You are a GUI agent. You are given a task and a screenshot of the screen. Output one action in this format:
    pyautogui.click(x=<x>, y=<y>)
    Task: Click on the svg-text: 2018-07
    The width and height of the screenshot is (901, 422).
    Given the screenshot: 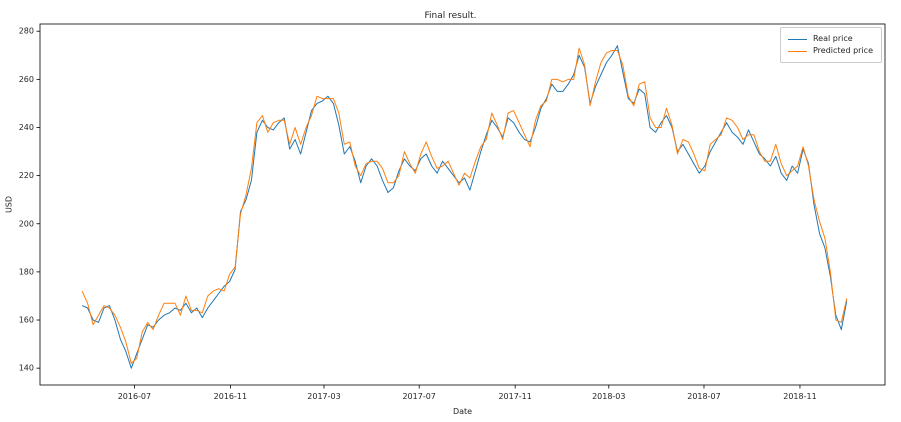 What is the action you would take?
    pyautogui.click(x=703, y=396)
    